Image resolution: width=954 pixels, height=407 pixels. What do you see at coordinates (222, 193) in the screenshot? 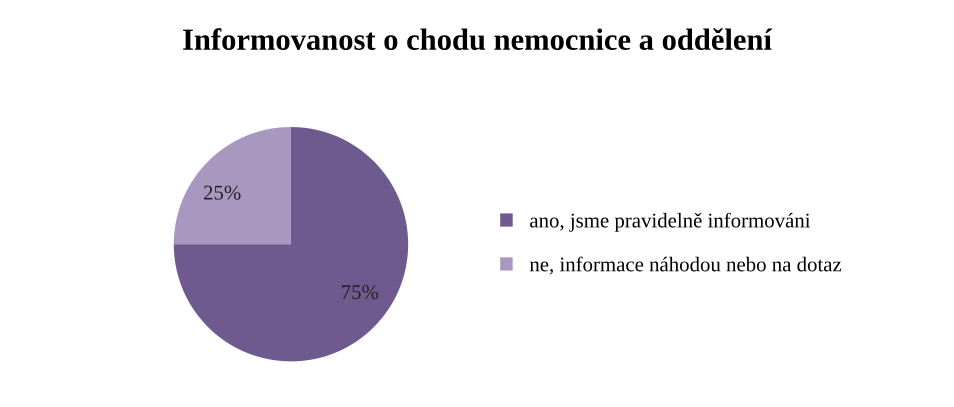
I see `data-label: 25%` at bounding box center [222, 193].